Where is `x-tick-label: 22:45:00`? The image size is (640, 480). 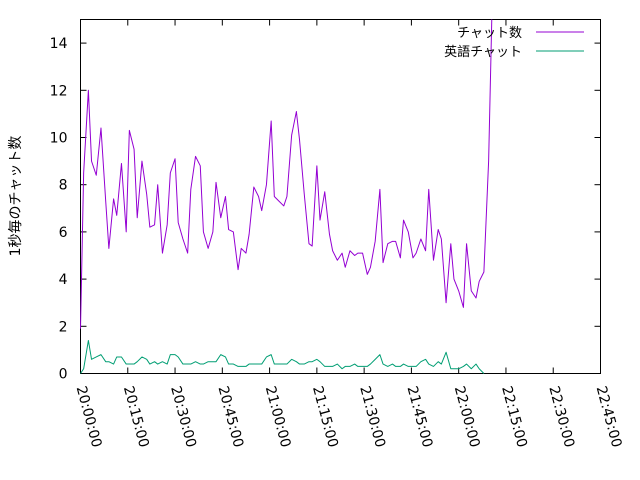
x-tick-label: 22:45:00 is located at coordinates (609, 416).